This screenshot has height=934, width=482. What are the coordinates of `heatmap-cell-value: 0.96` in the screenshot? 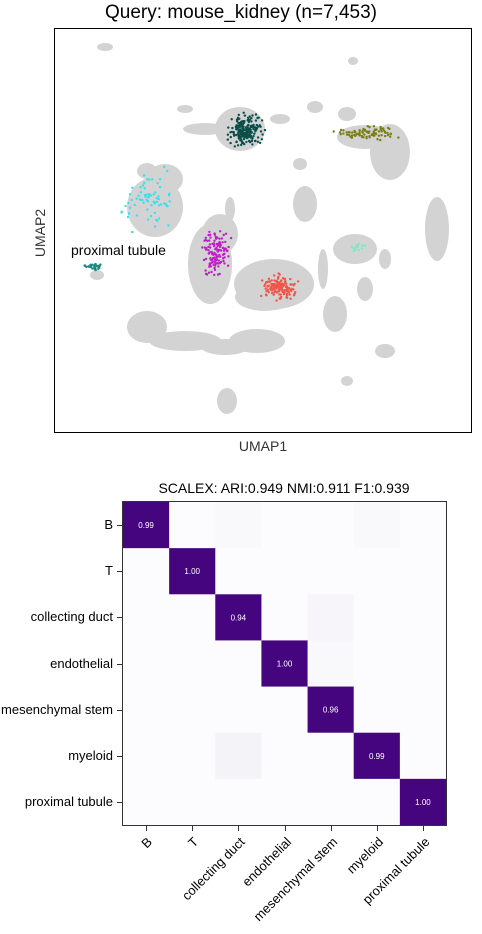 It's located at (331, 710).